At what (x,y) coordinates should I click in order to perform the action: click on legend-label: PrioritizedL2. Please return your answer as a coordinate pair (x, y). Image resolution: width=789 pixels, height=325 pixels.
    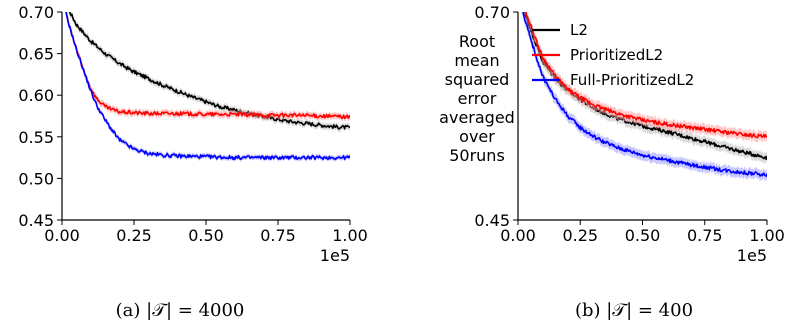
    Looking at the image, I should click on (616, 55).